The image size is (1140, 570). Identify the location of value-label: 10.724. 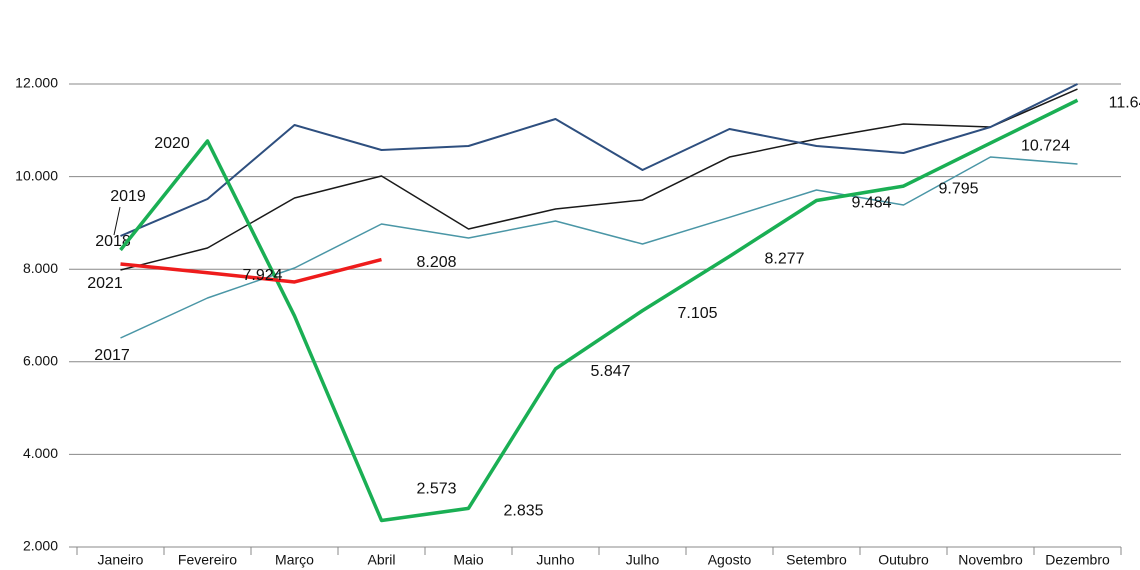
(1045, 145).